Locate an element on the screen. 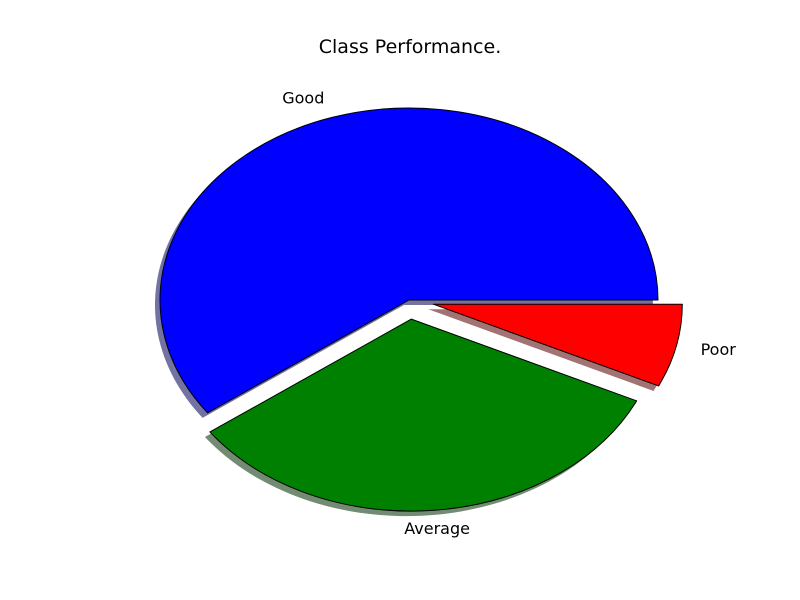 Image resolution: width=800 pixels, height=600 pixels. slice-label-good: Good is located at coordinates (303, 98).